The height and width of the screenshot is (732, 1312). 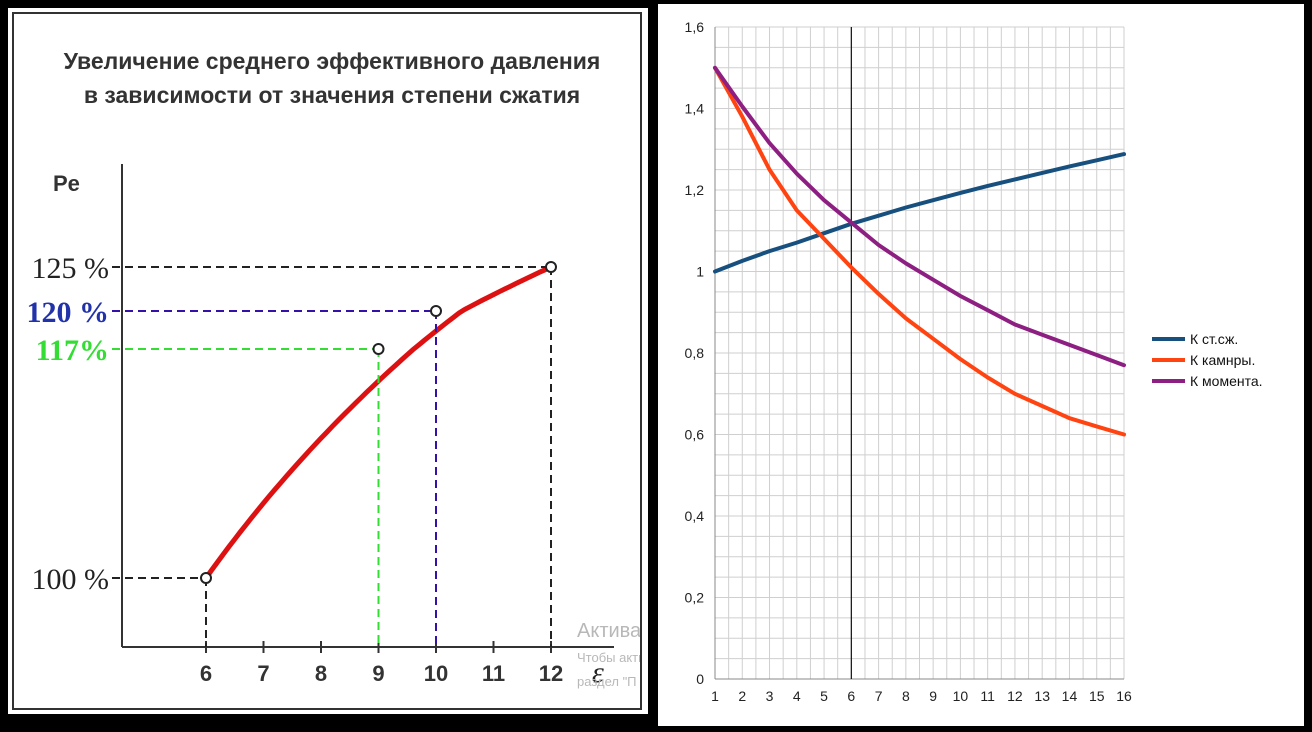 I want to click on y-value-label: 100 %, so click(x=71, y=579).